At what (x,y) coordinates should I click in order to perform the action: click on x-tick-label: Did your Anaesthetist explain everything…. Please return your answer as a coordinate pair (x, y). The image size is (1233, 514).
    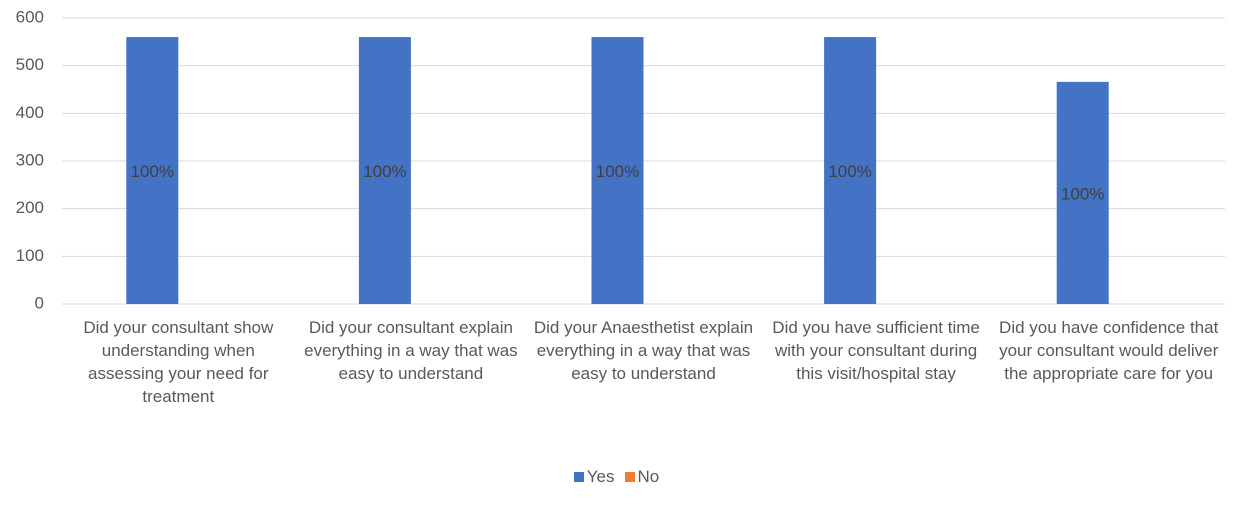
    Looking at the image, I should click on (643, 350).